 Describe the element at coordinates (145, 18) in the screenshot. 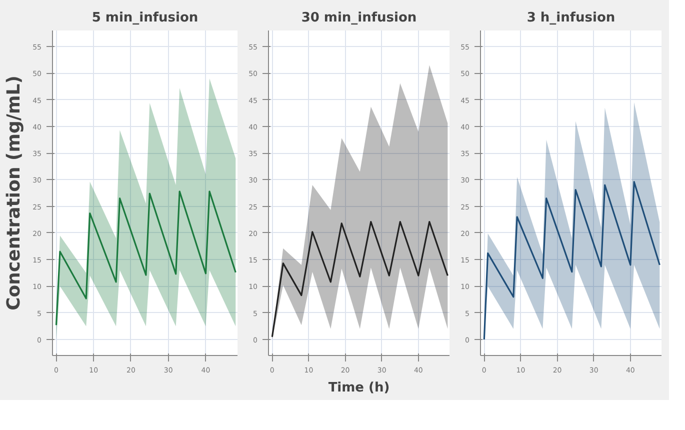

I see `chart-title: 5 min_infusion` at that location.